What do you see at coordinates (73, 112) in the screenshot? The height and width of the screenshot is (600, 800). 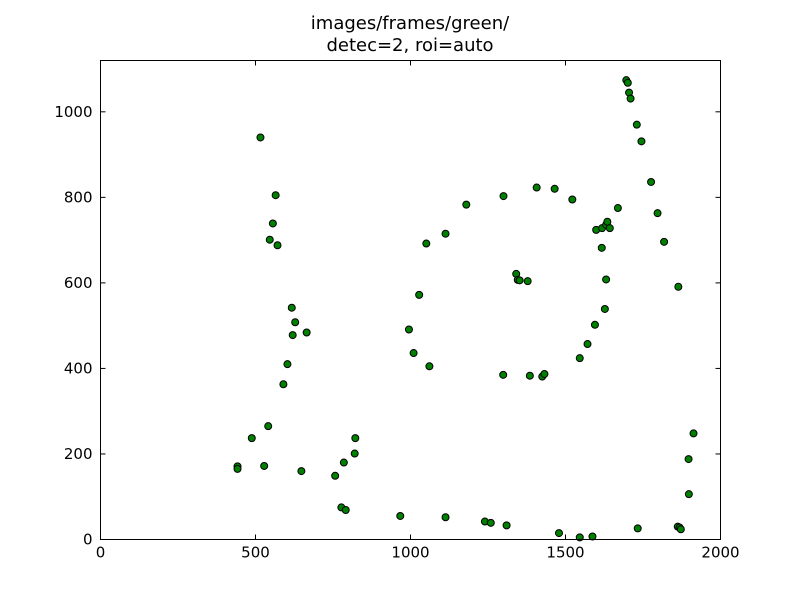 I see `y-tick-label: 1000` at bounding box center [73, 112].